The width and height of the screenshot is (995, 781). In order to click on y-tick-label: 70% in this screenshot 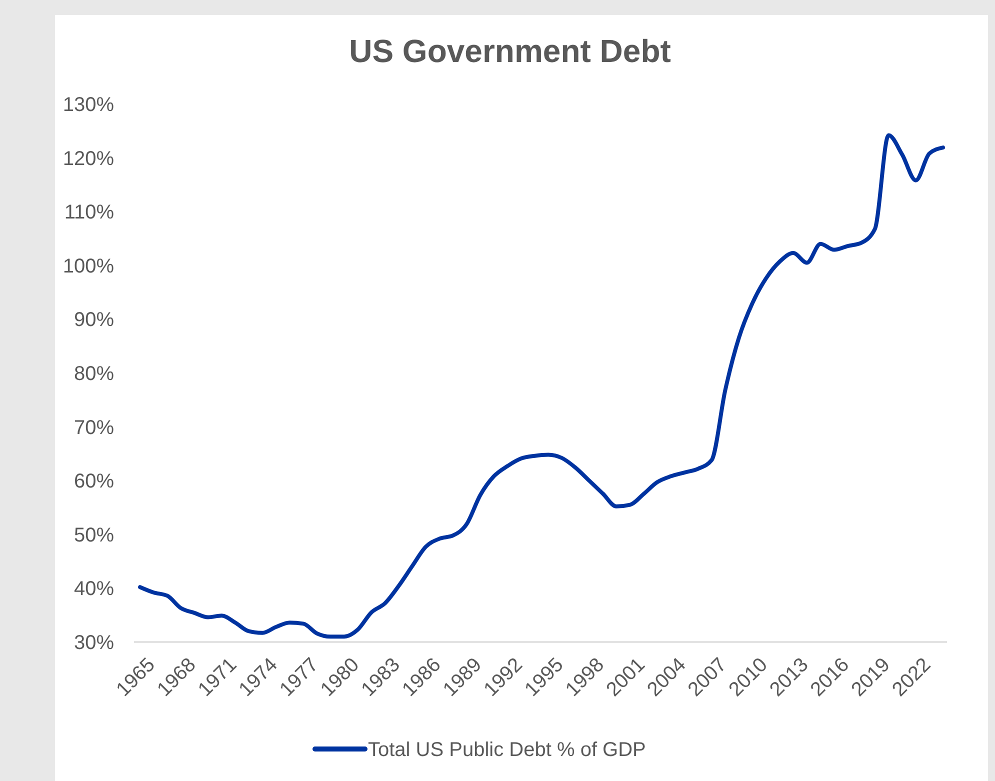, I will do `click(94, 427)`.